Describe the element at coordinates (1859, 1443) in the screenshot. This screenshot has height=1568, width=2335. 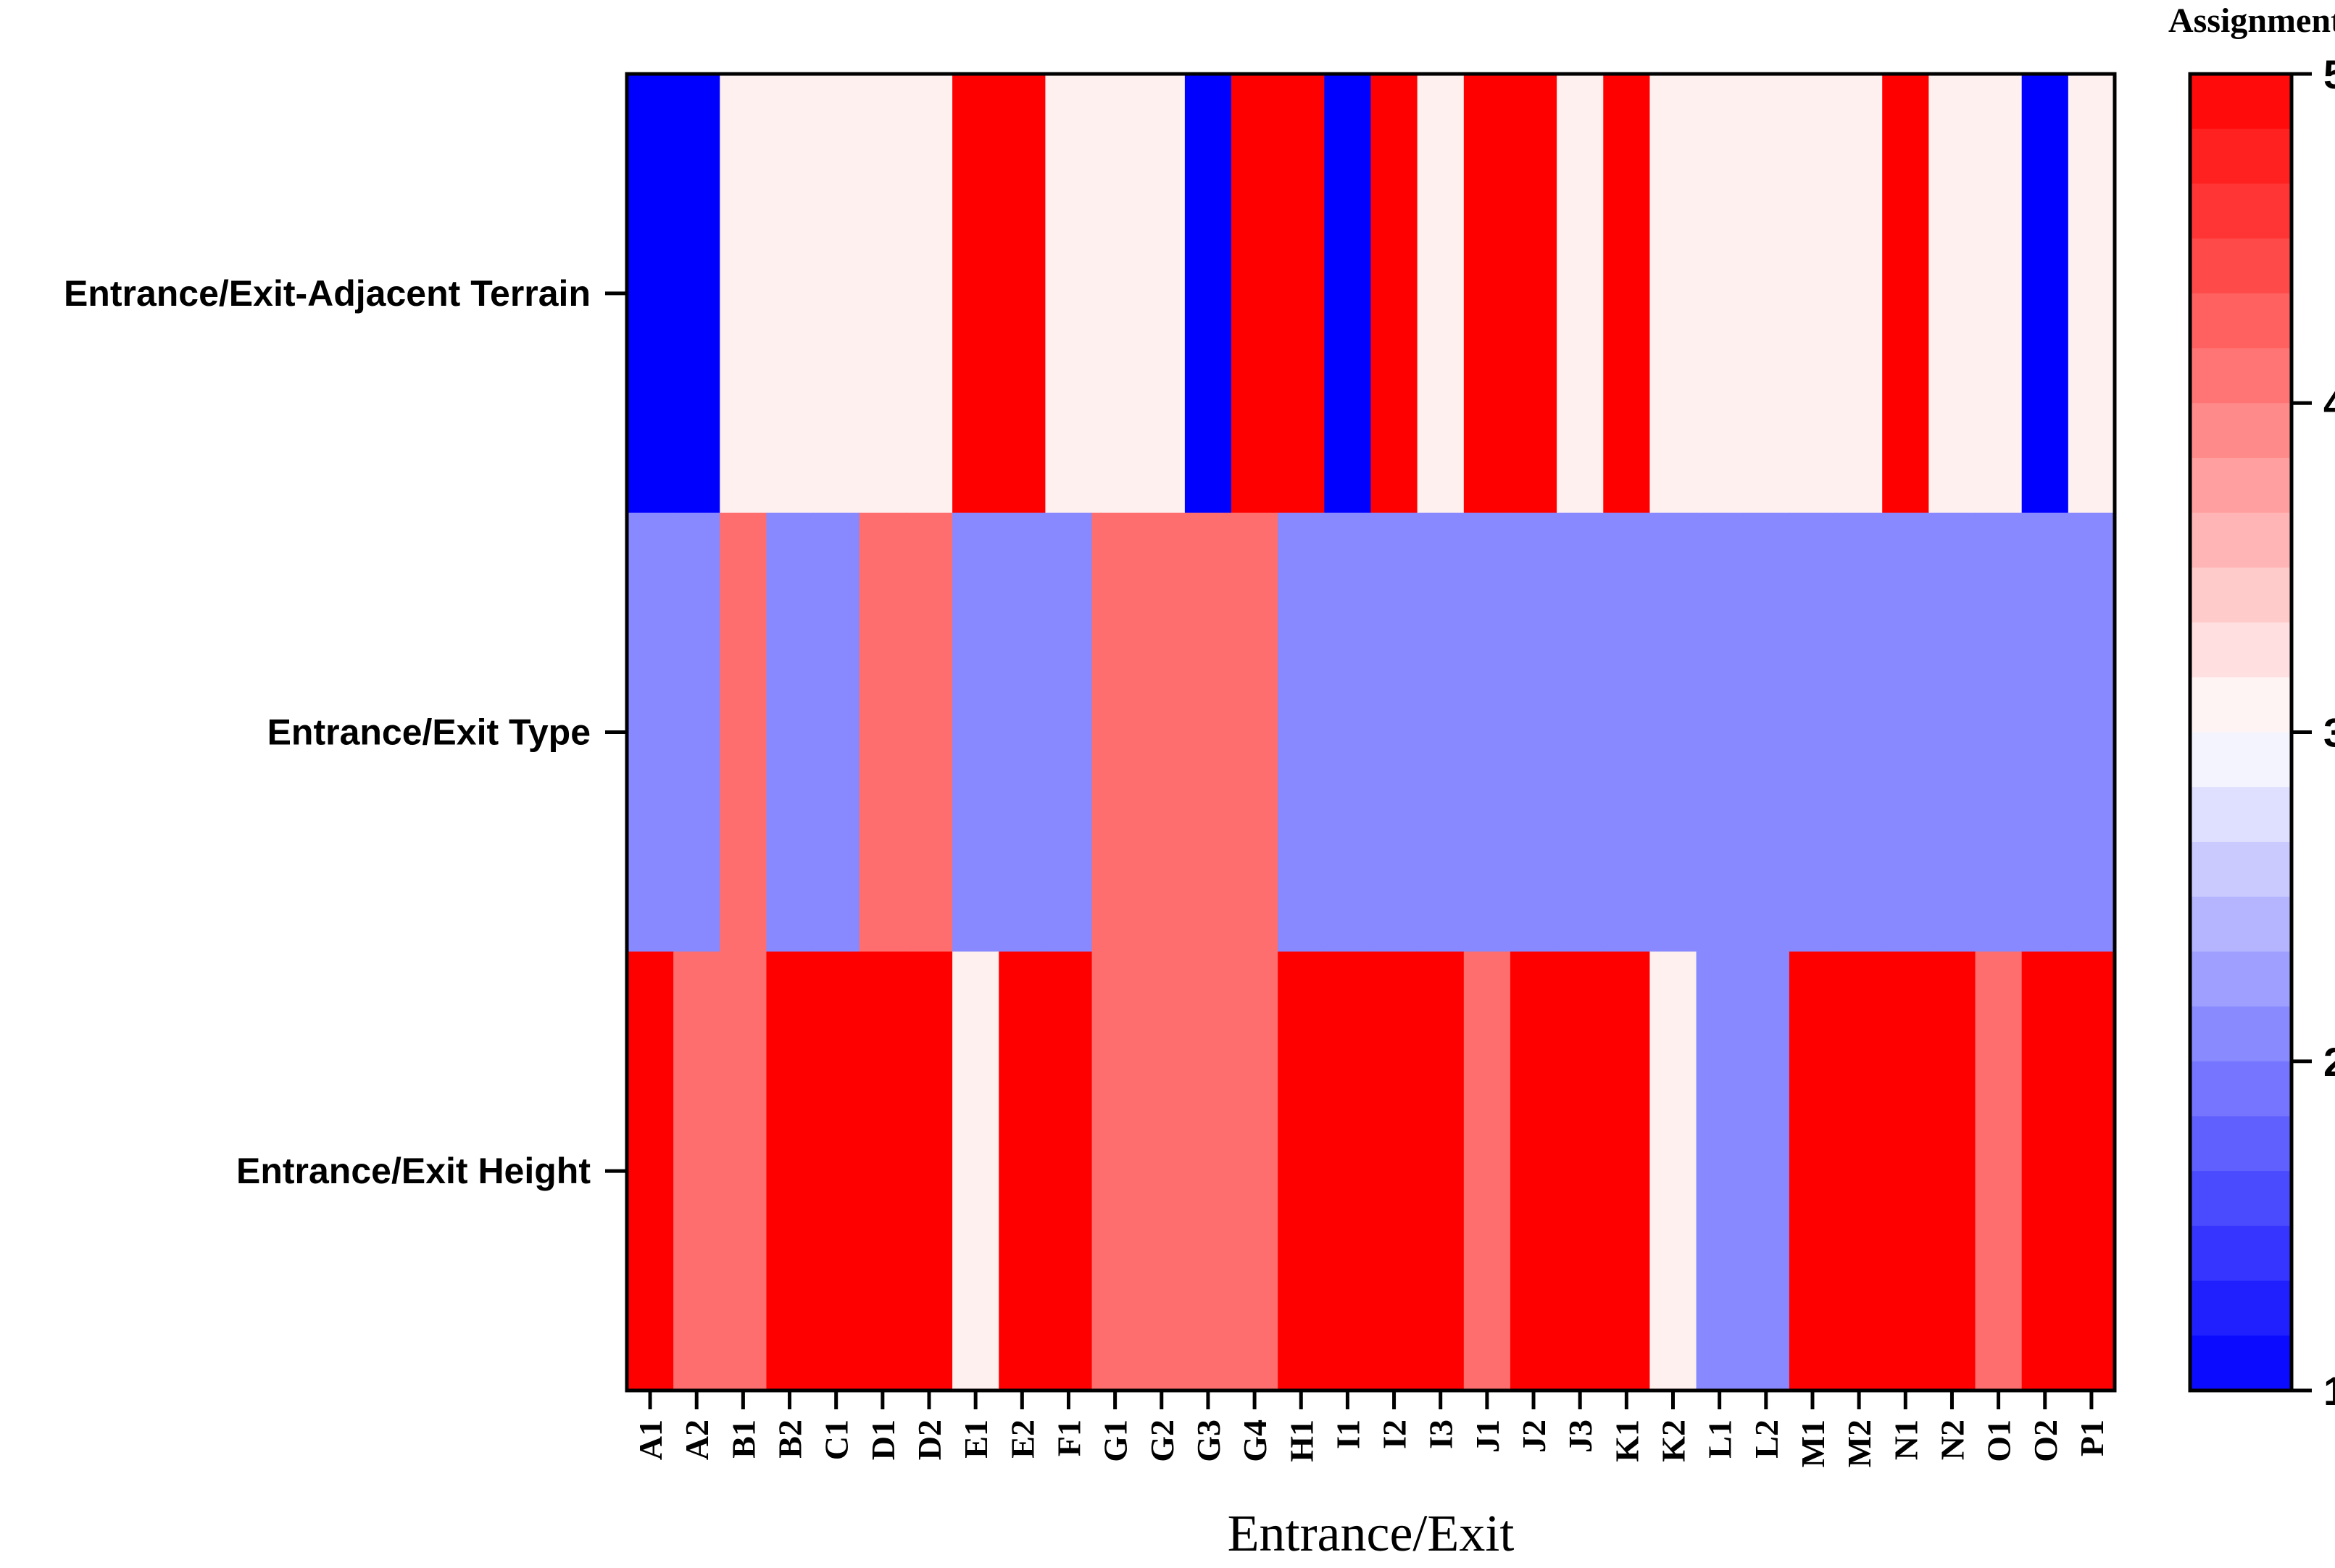
I see `x-tick-label: M2` at that location.